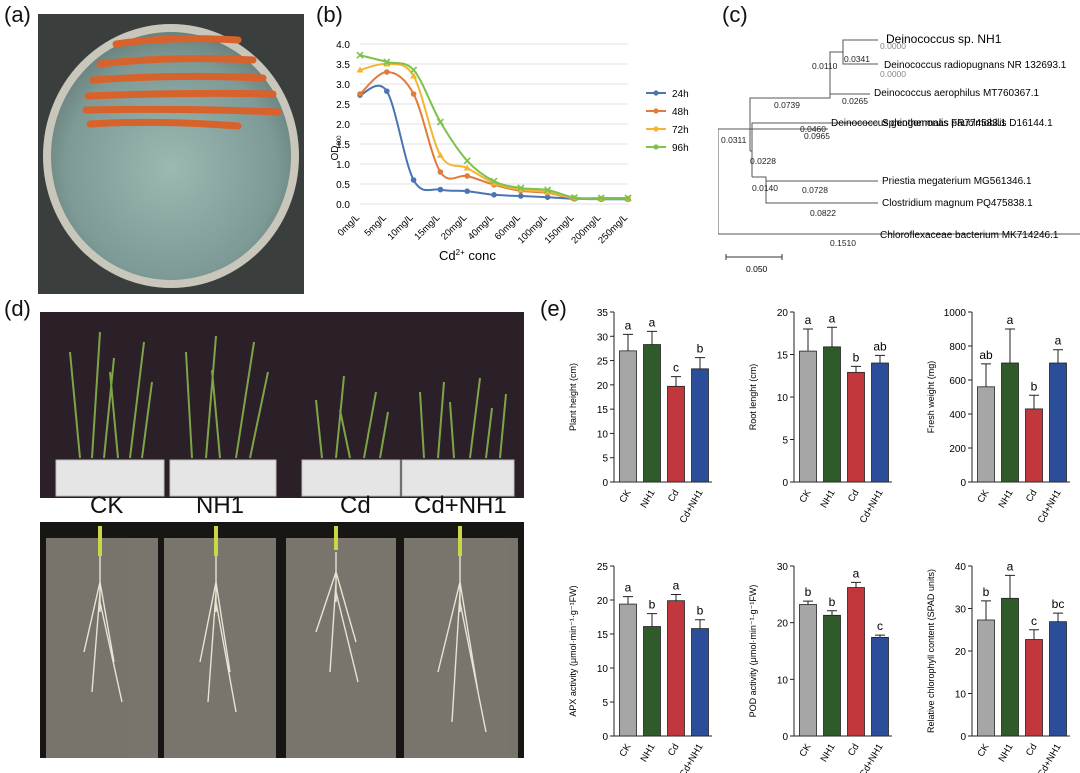 The width and height of the screenshot is (1080, 773). I want to click on legend-marker-96h, so click(656, 147).